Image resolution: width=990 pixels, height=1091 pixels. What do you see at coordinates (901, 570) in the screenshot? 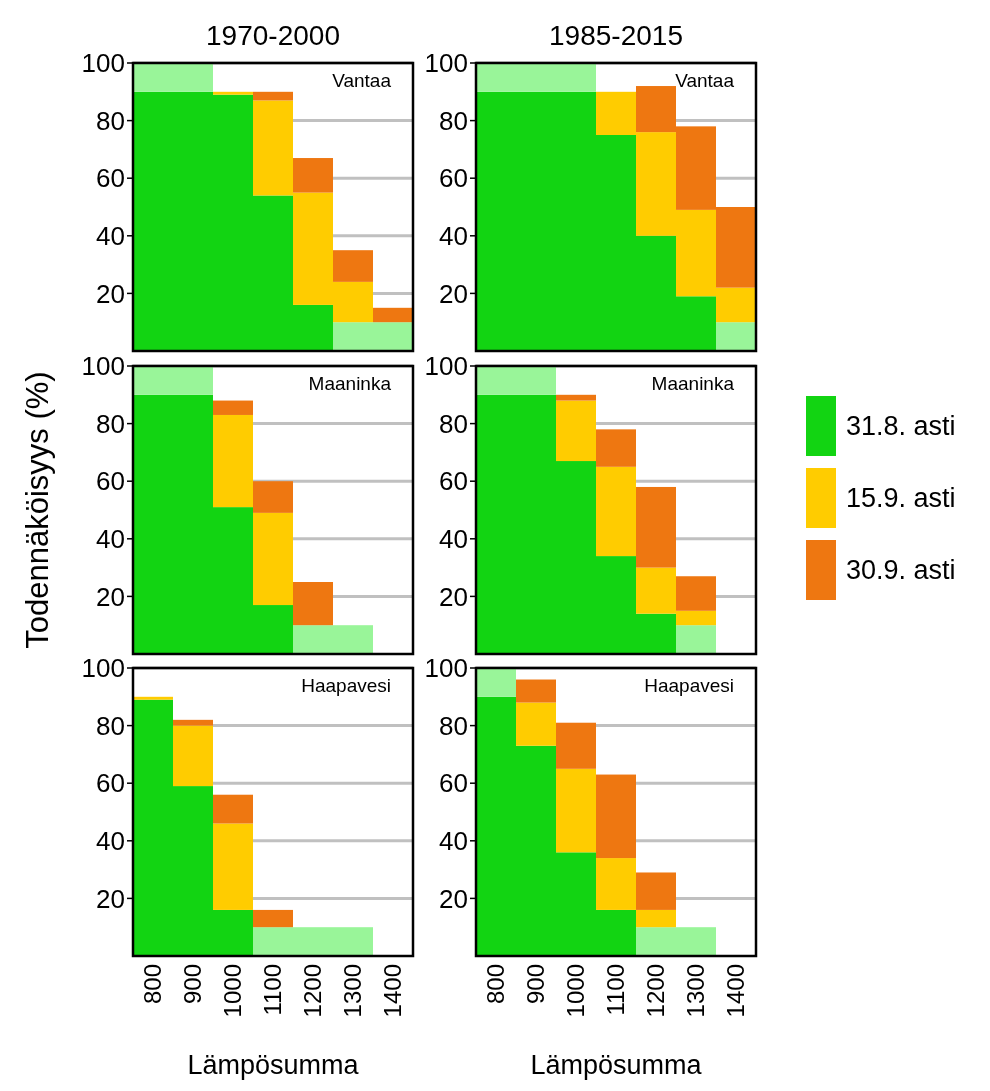
I see `legend-label: 30.9. asti` at bounding box center [901, 570].